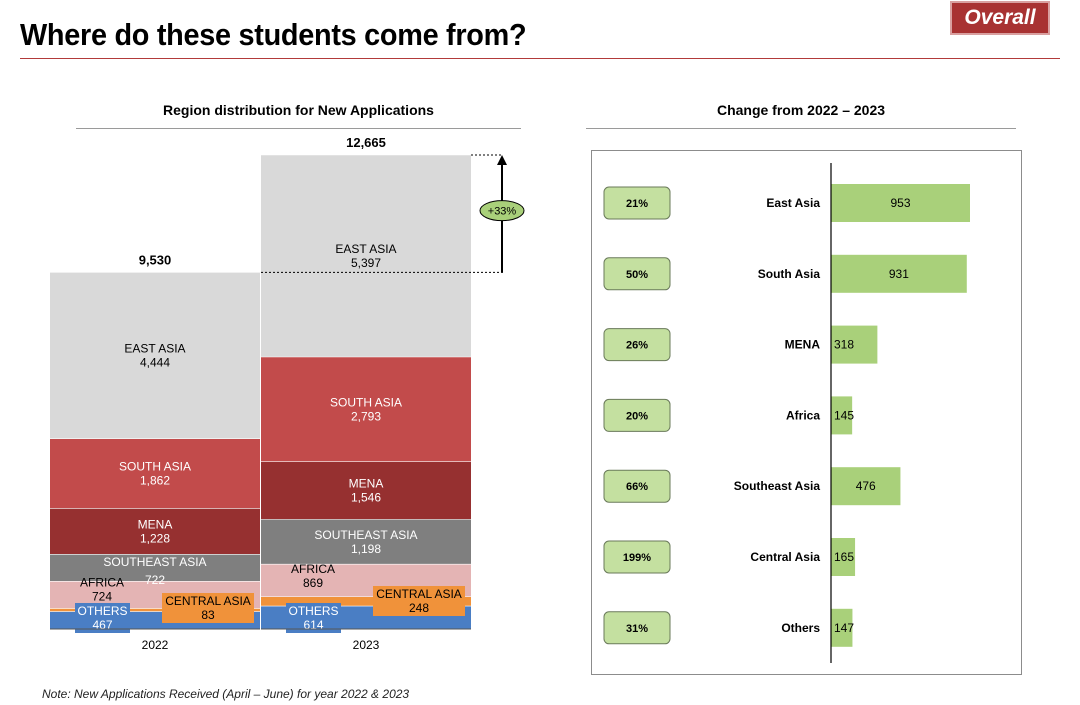 This screenshot has height=705, width=1080. What do you see at coordinates (801, 128) in the screenshot?
I see `right-chart-title-rule` at bounding box center [801, 128].